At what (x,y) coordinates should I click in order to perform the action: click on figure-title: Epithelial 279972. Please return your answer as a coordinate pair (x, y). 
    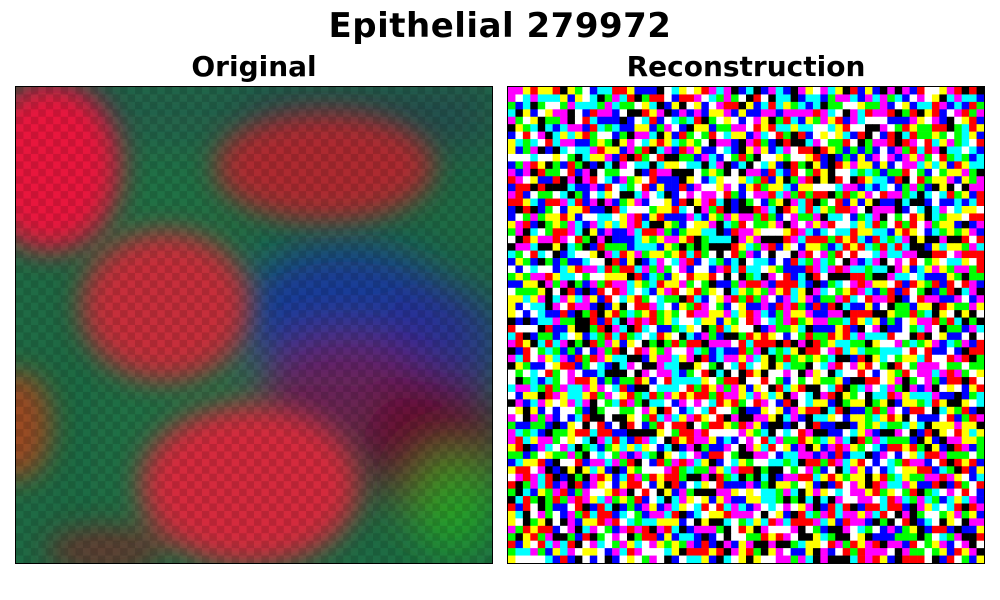
    Looking at the image, I should click on (500, 26).